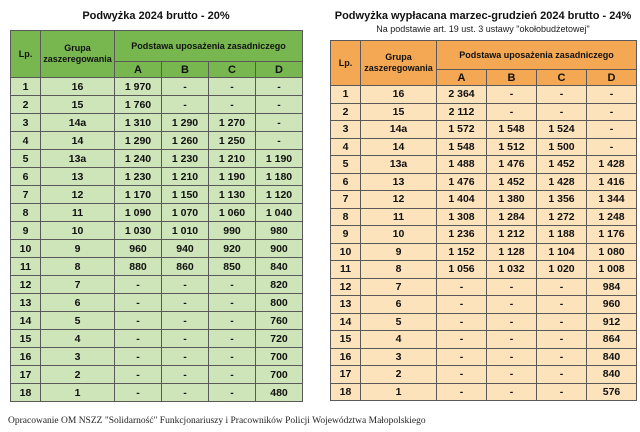 The image size is (640, 432). I want to click on row-number-cell: 10, so click(345, 251).